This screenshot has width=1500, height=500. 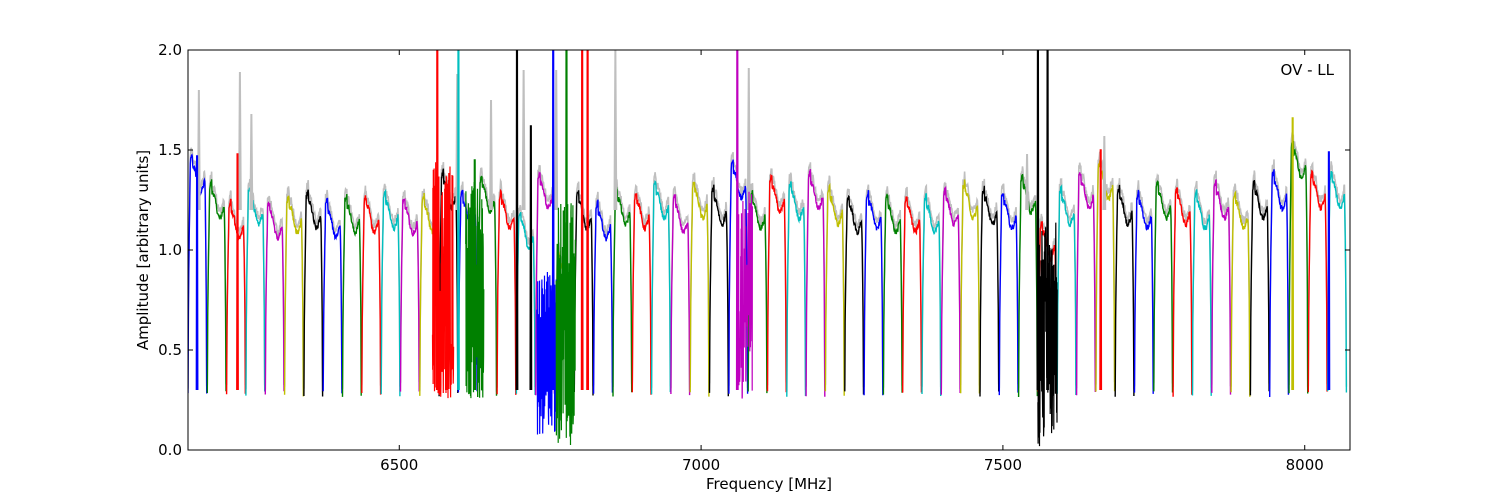 What do you see at coordinates (1308, 70) in the screenshot?
I see `polarization-annotation: OV - LL` at bounding box center [1308, 70].